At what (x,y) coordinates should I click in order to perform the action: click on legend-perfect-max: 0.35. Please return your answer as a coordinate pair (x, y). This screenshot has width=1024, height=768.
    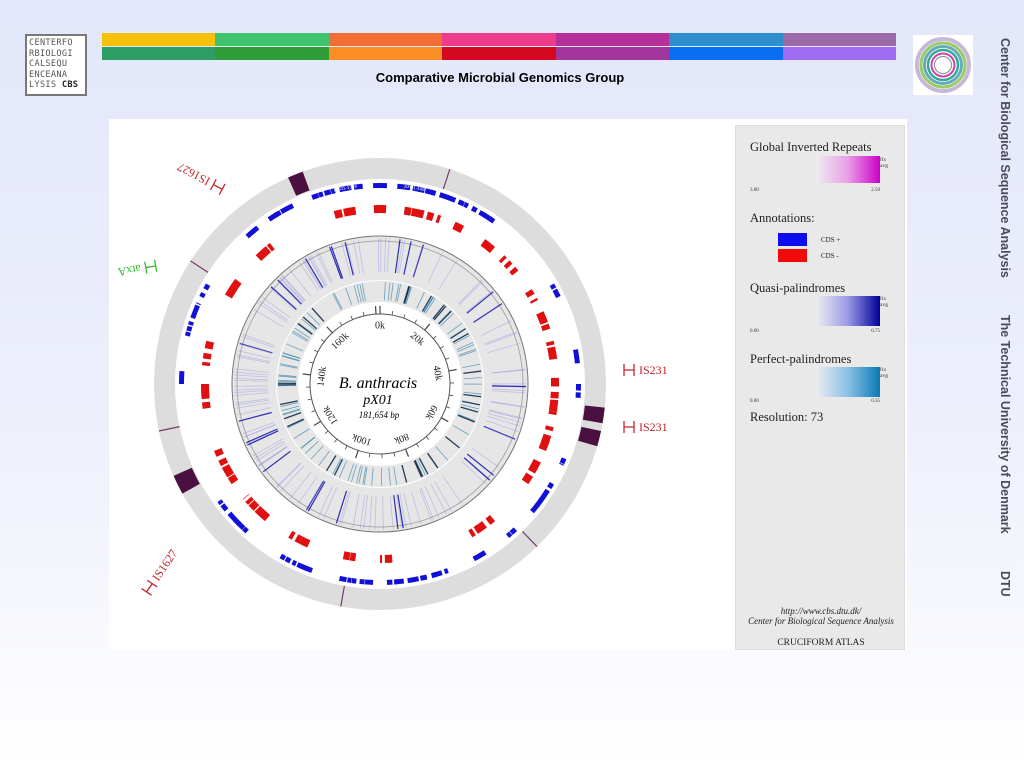
    Looking at the image, I should click on (875, 401).